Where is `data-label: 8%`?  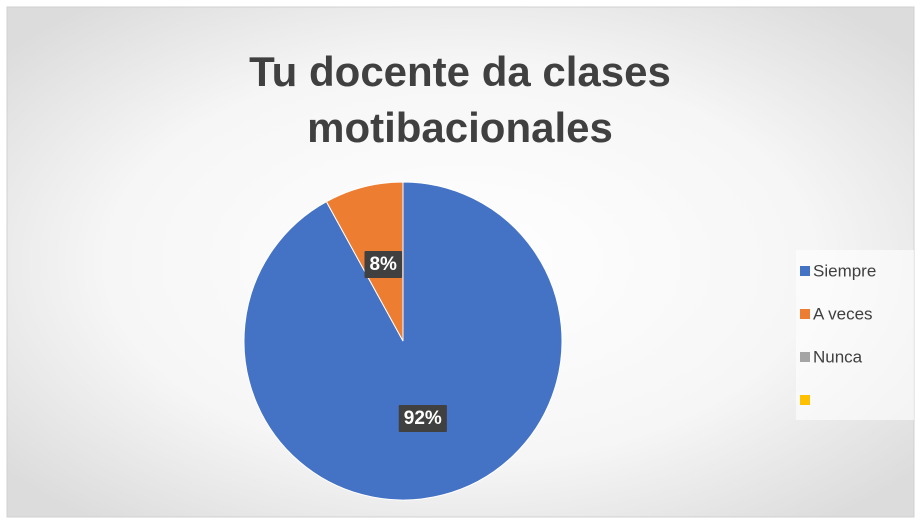
data-label: 8% is located at coordinates (383, 264).